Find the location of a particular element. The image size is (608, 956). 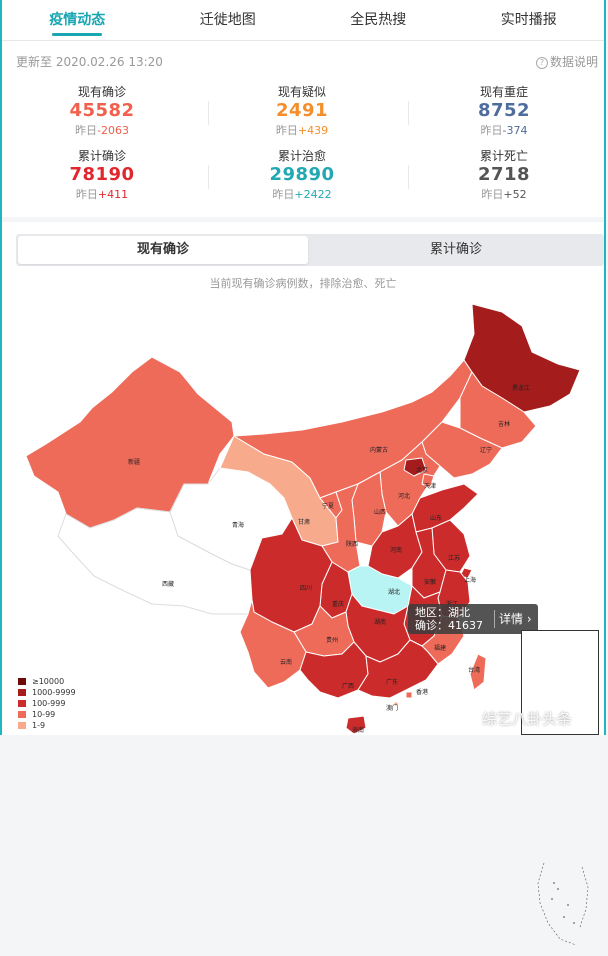

label-hubei: 湖北 is located at coordinates (394, 592).